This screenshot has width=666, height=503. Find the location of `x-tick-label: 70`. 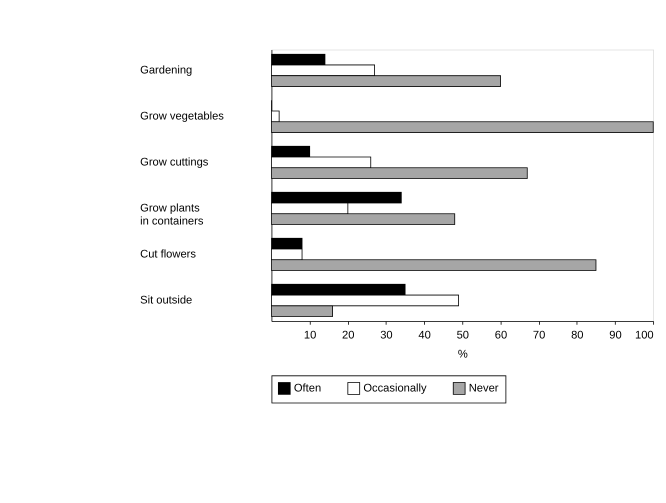

x-tick-label: 70 is located at coordinates (539, 335).